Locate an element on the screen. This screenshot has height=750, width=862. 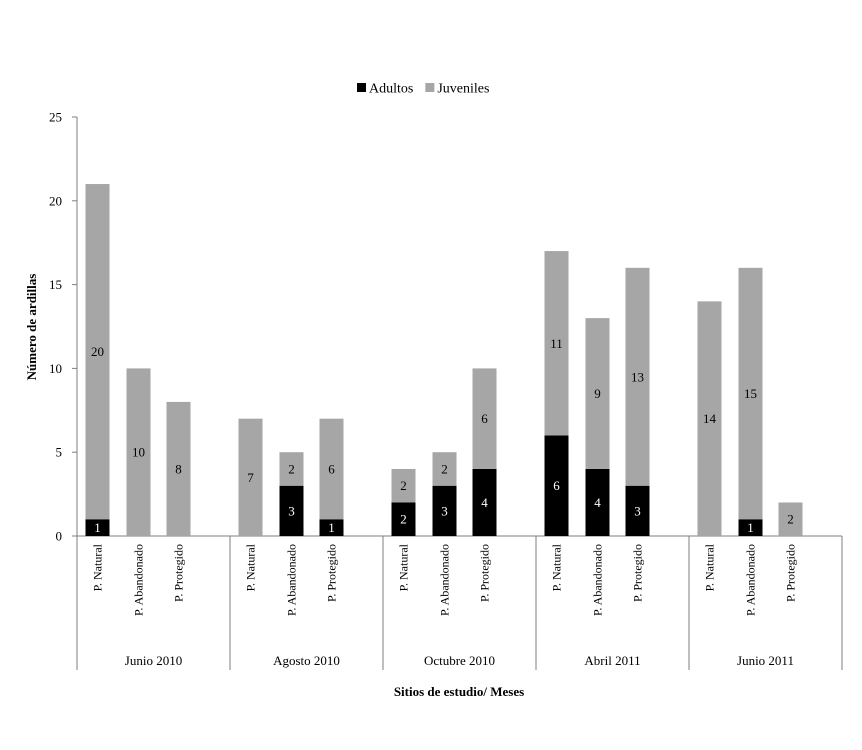
data-label-juveniles: 9 is located at coordinates (597, 393).